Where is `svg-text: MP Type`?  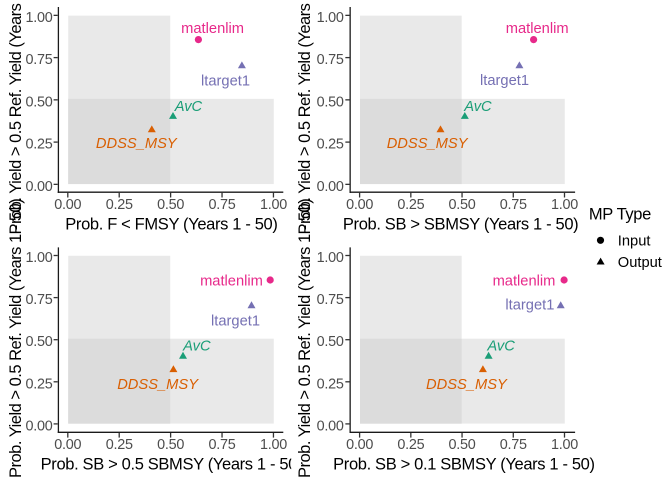
svg-text: MP Type is located at coordinates (620, 215).